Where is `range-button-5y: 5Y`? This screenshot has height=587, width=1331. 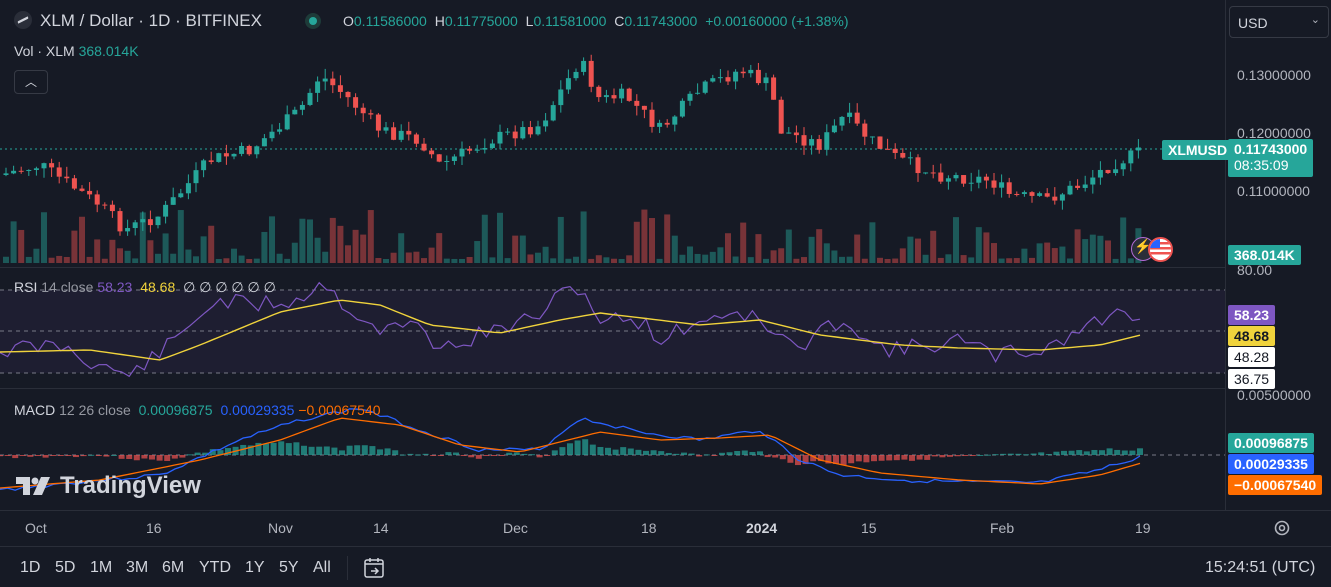
range-button-5y: 5Y is located at coordinates (289, 567).